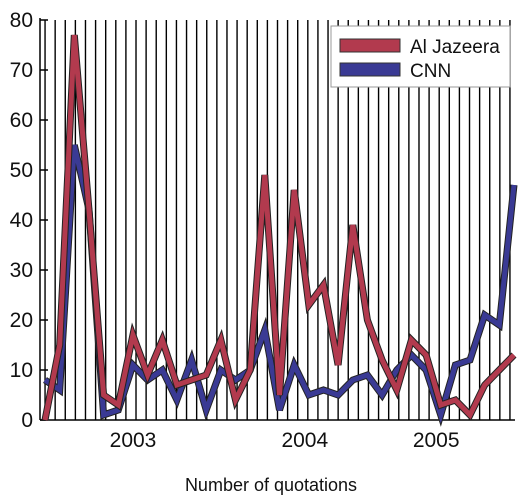 This screenshot has width=518, height=500. What do you see at coordinates (370, 69) in the screenshot?
I see `legend-swatch-cnn` at bounding box center [370, 69].